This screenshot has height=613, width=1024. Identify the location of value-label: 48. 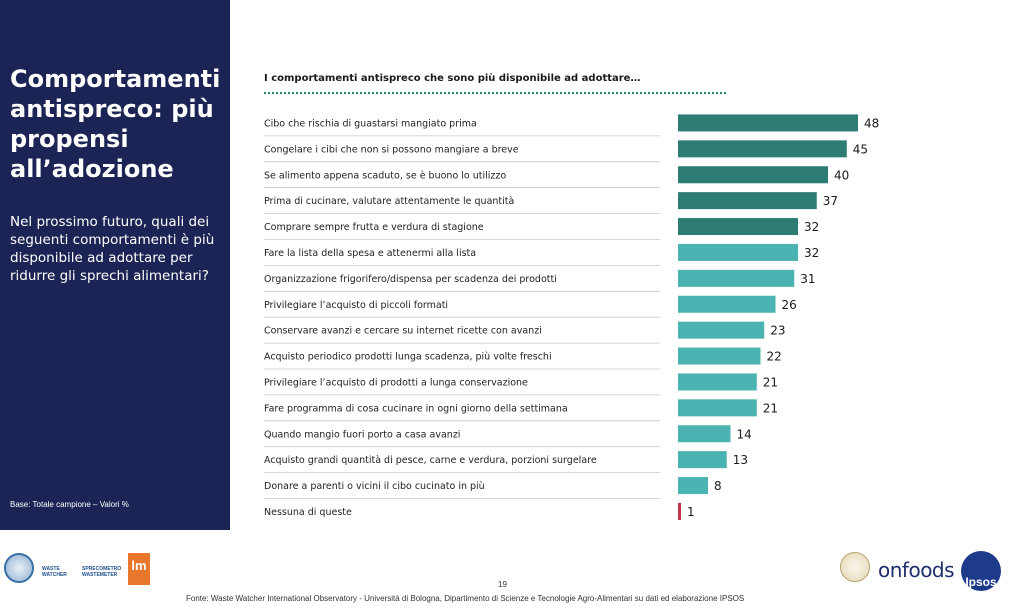
(871, 123).